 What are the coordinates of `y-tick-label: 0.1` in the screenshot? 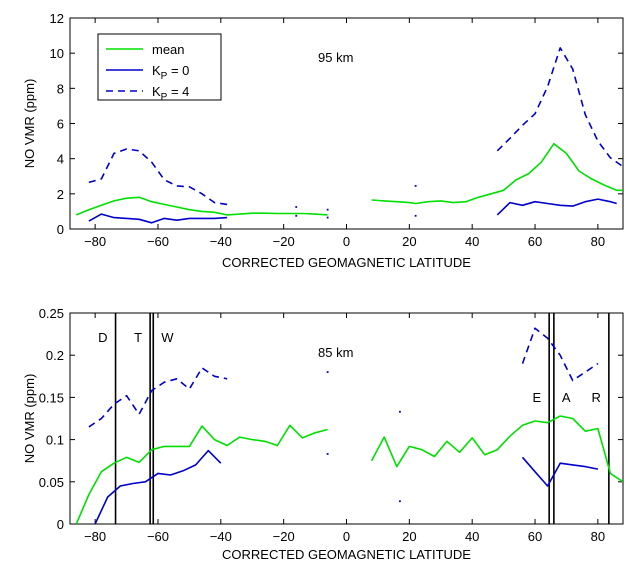 It's located at (55, 440).